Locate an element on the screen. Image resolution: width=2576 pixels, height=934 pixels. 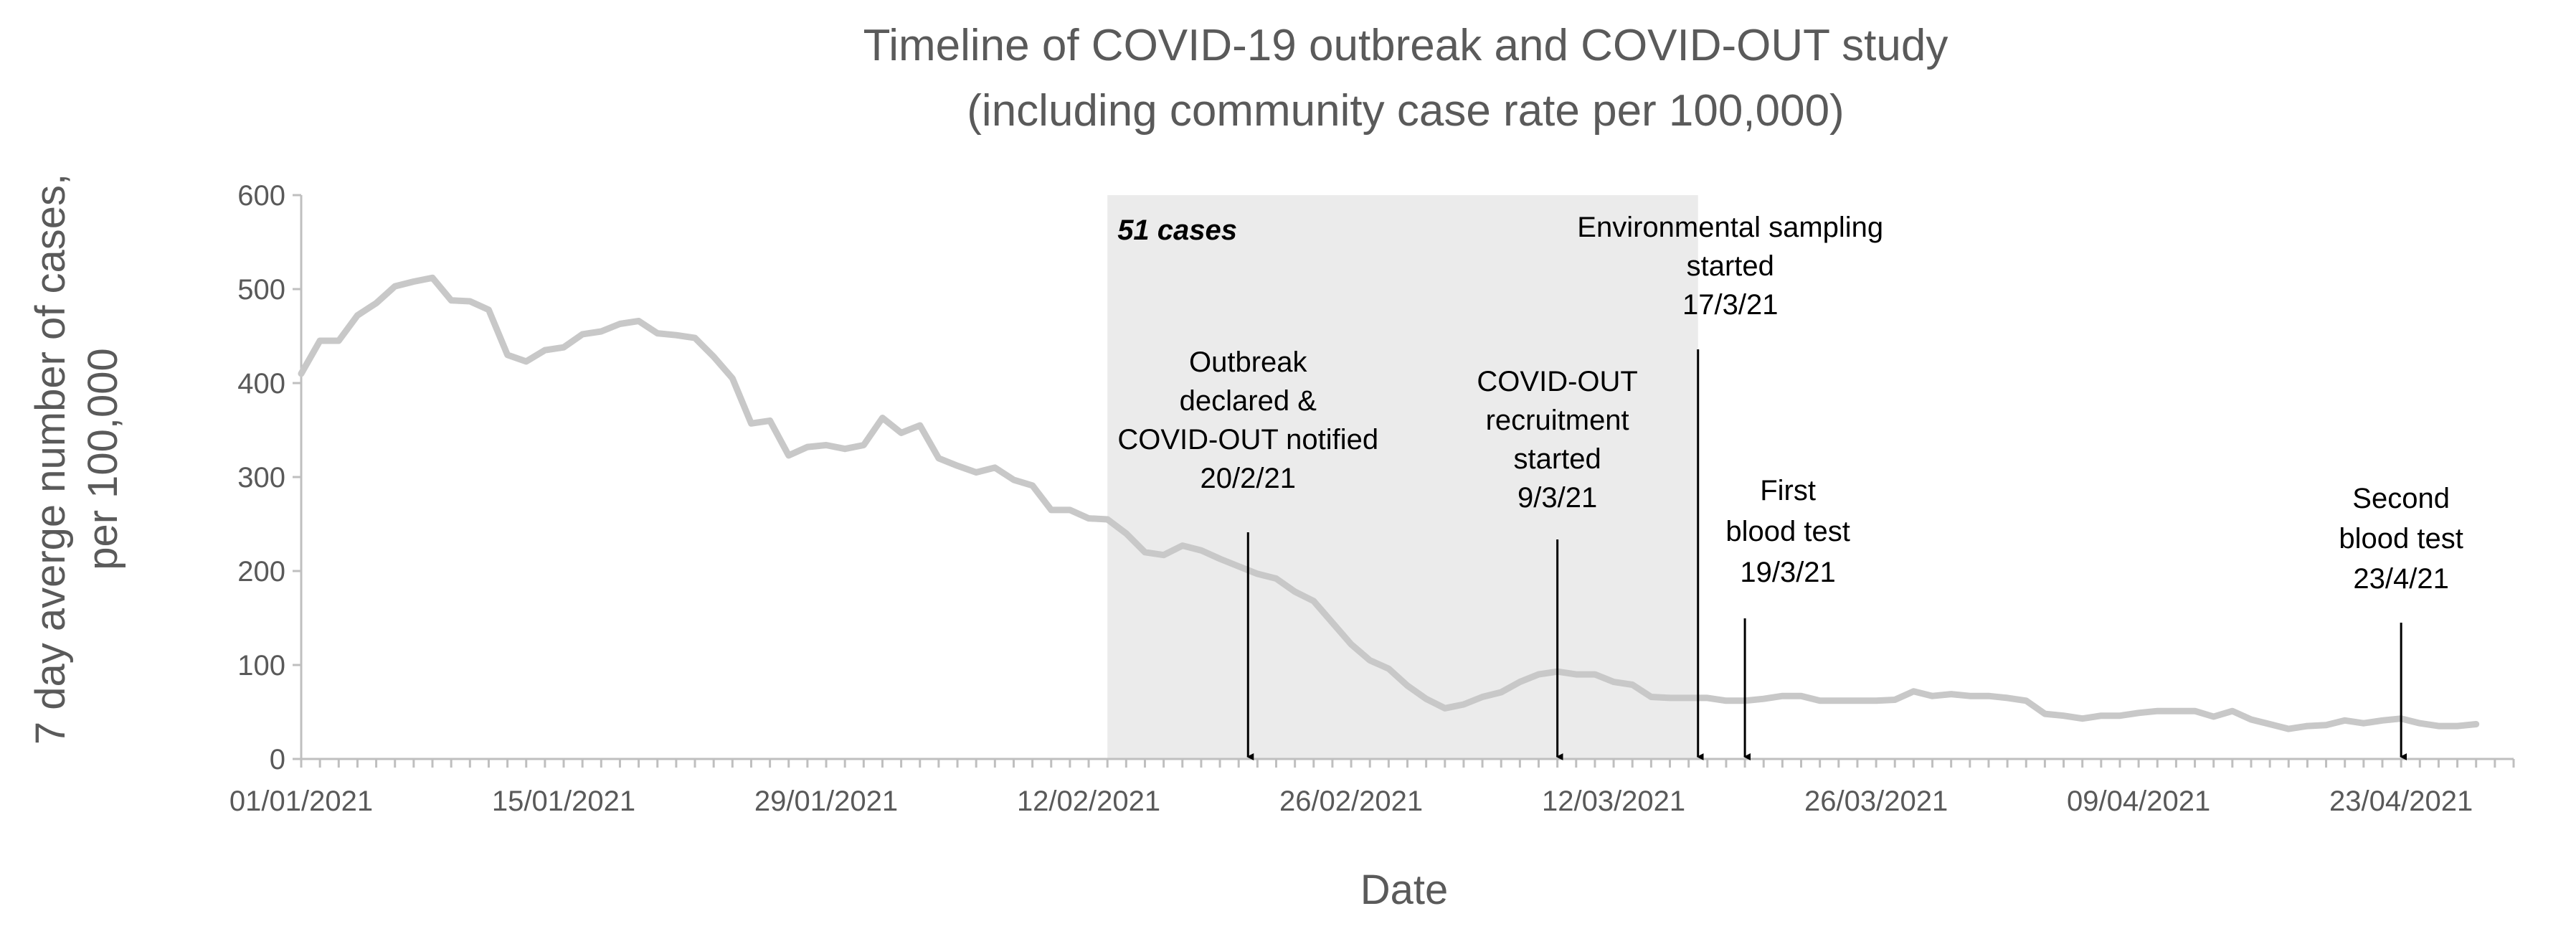
annotation-label: recruitment is located at coordinates (1557, 420).